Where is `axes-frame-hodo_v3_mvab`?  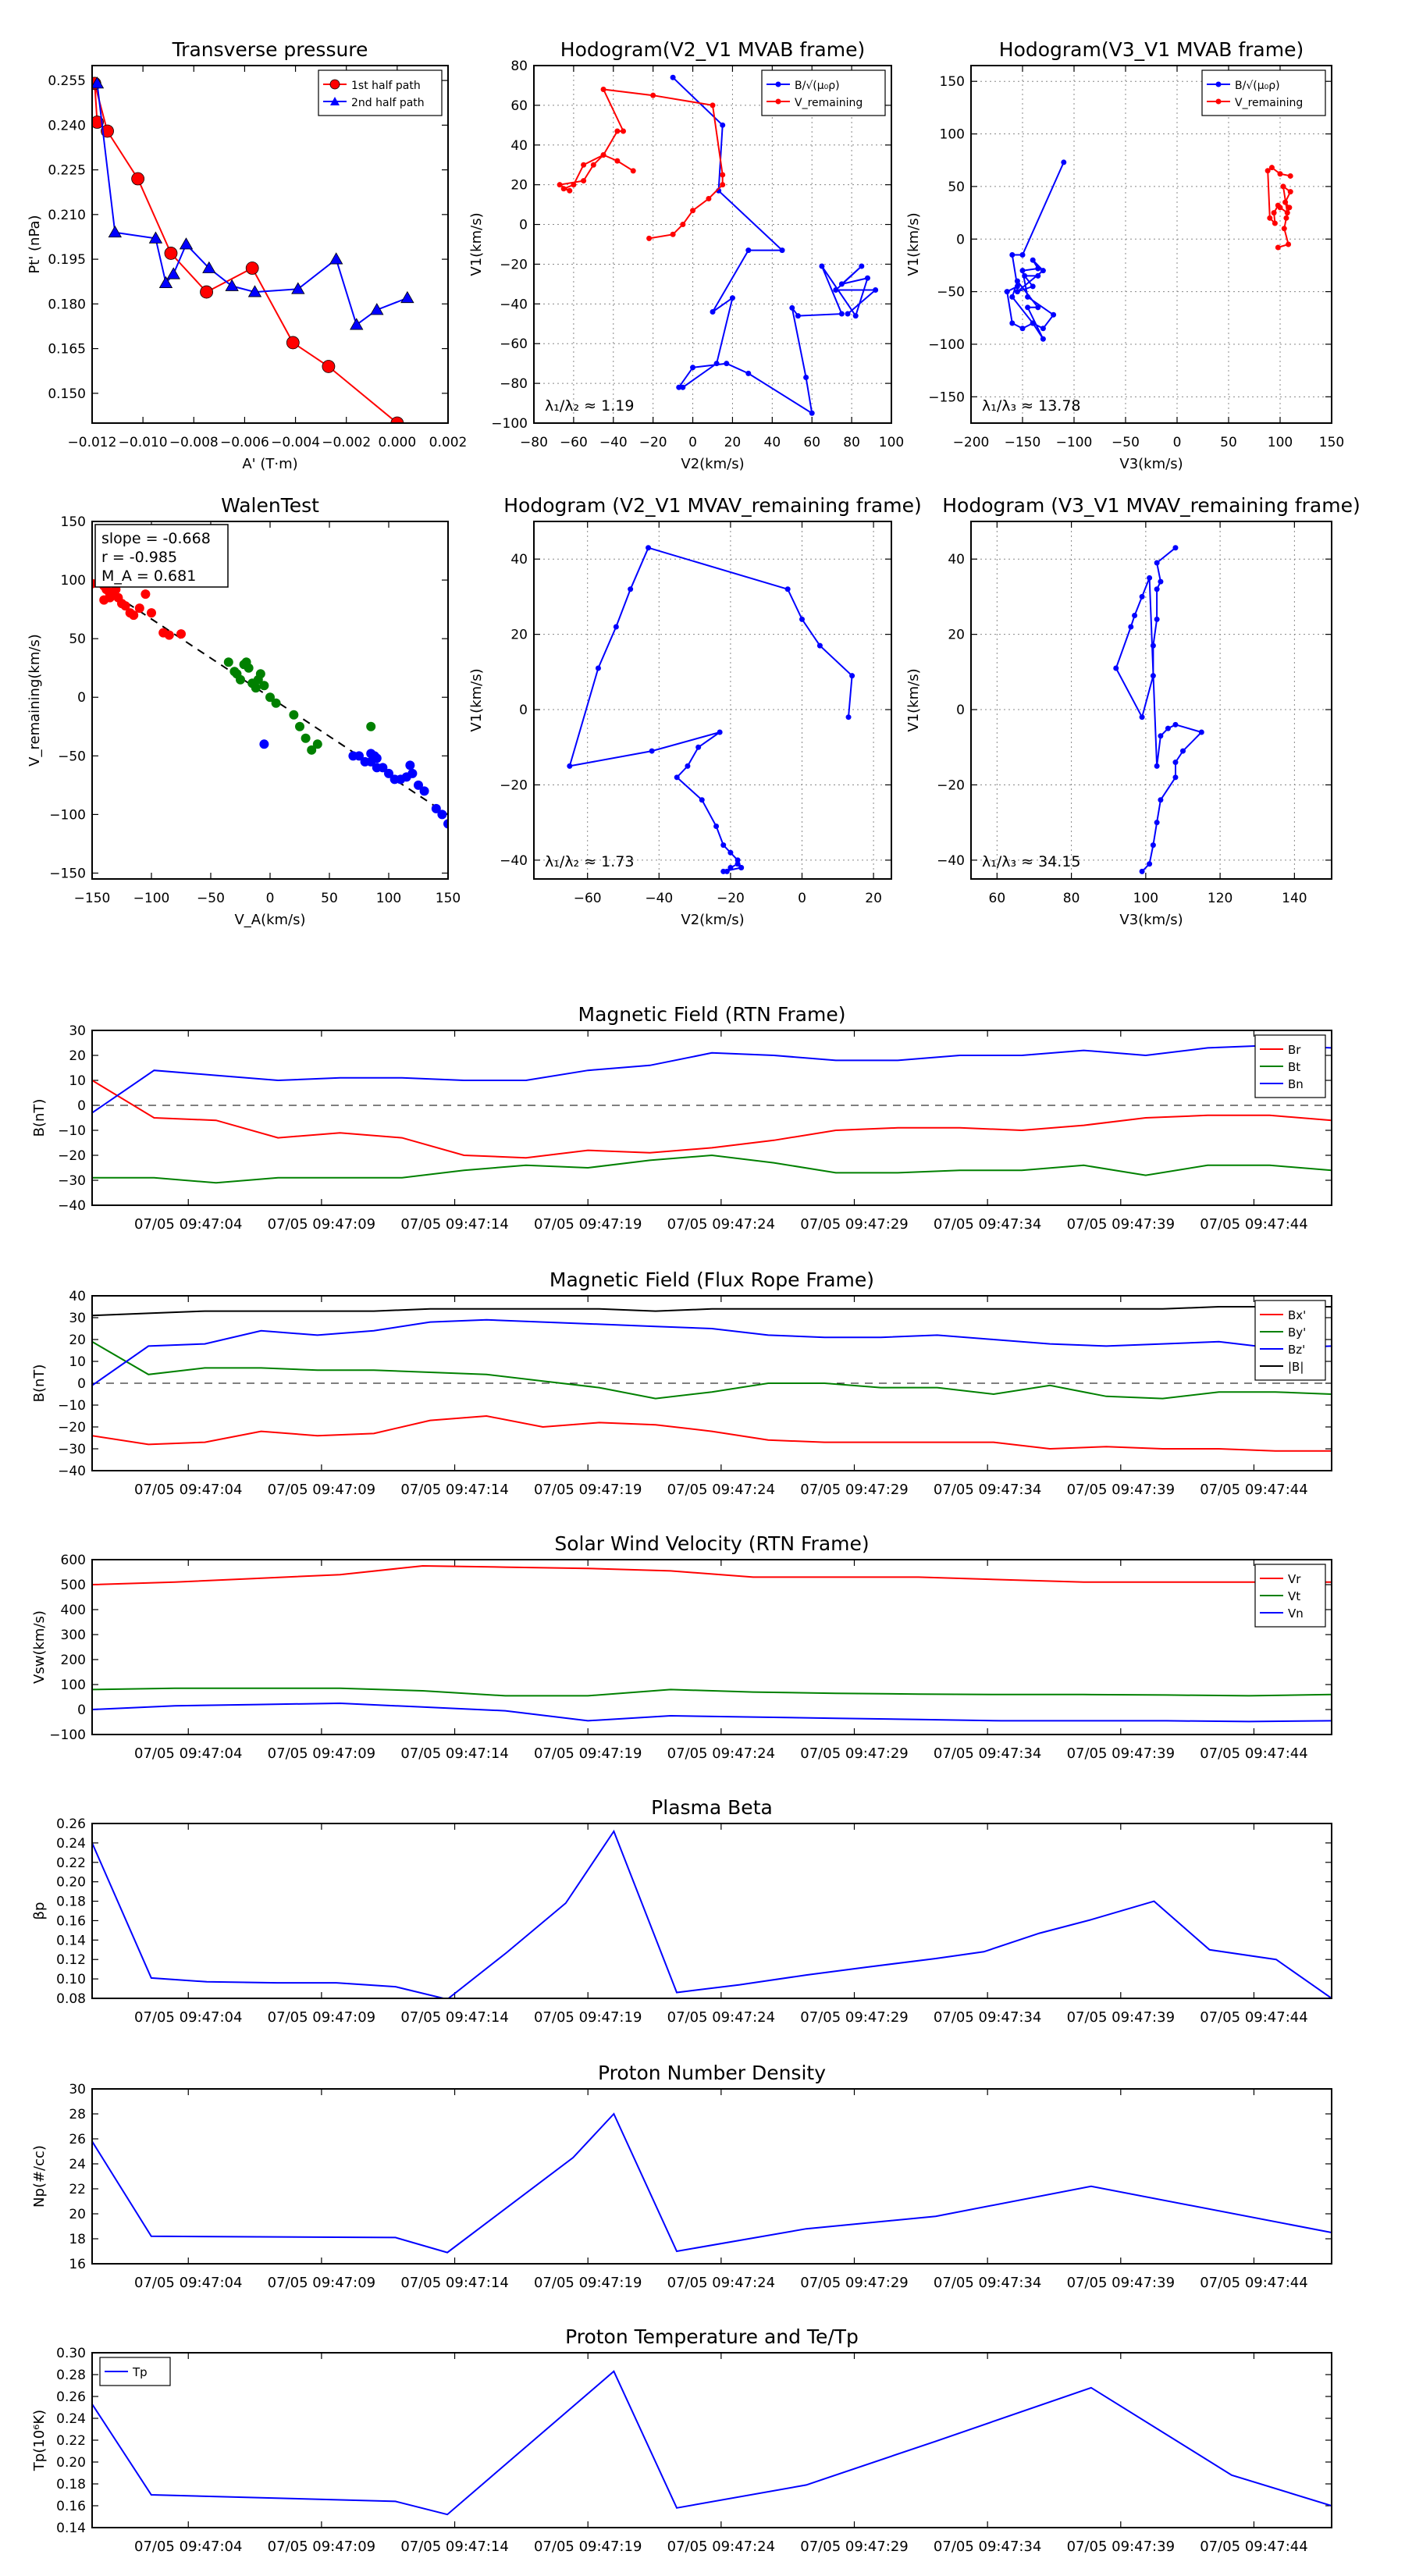
axes-frame-hodo_v3_mvab is located at coordinates (1151, 245).